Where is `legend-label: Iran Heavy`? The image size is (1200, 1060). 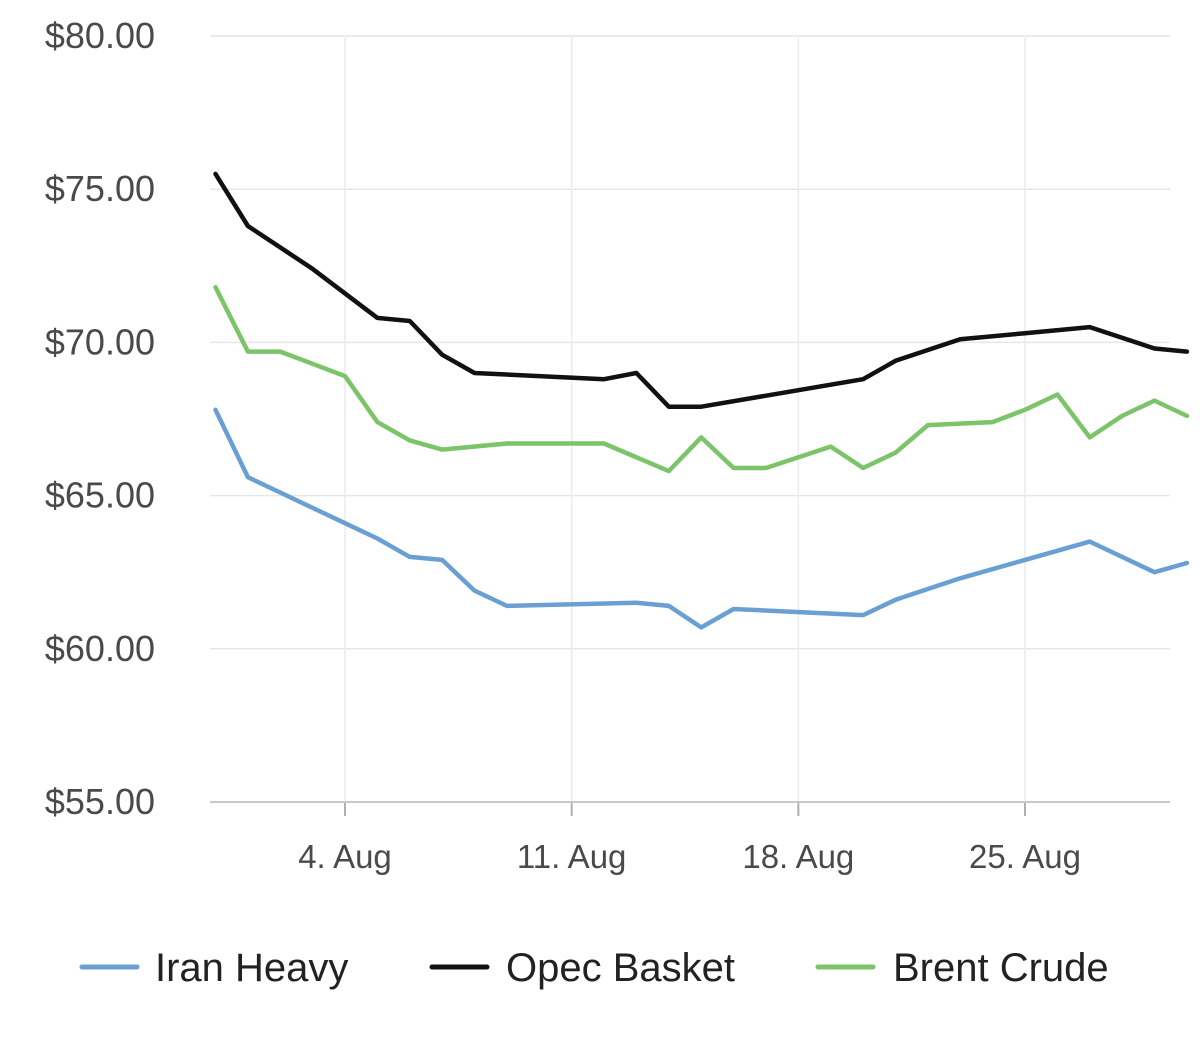 legend-label: Iran Heavy is located at coordinates (251, 968).